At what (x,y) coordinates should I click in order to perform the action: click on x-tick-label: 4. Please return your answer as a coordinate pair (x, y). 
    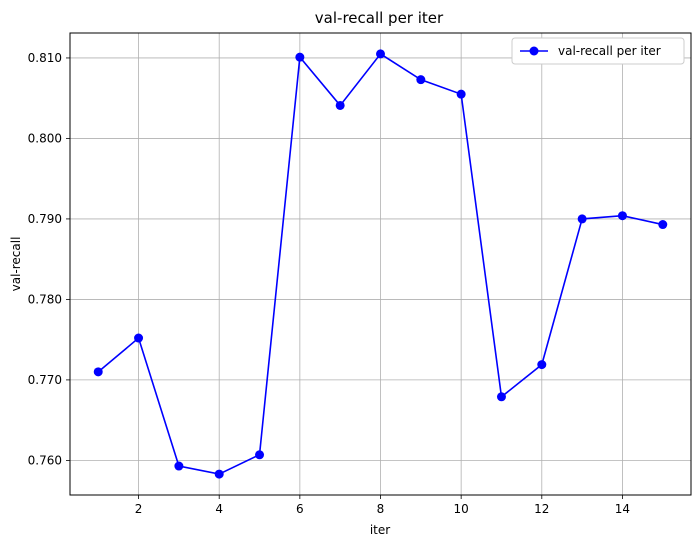
    Looking at the image, I should click on (219, 509).